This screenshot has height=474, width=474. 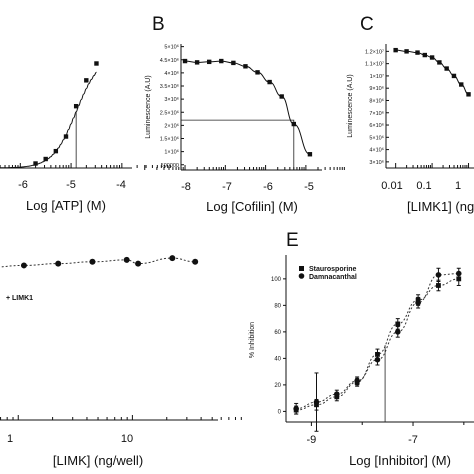 What do you see at coordinates (376, 162) in the screenshot?
I see `panel-limk1-y-tick-label: 3×10⁶` at bounding box center [376, 162].